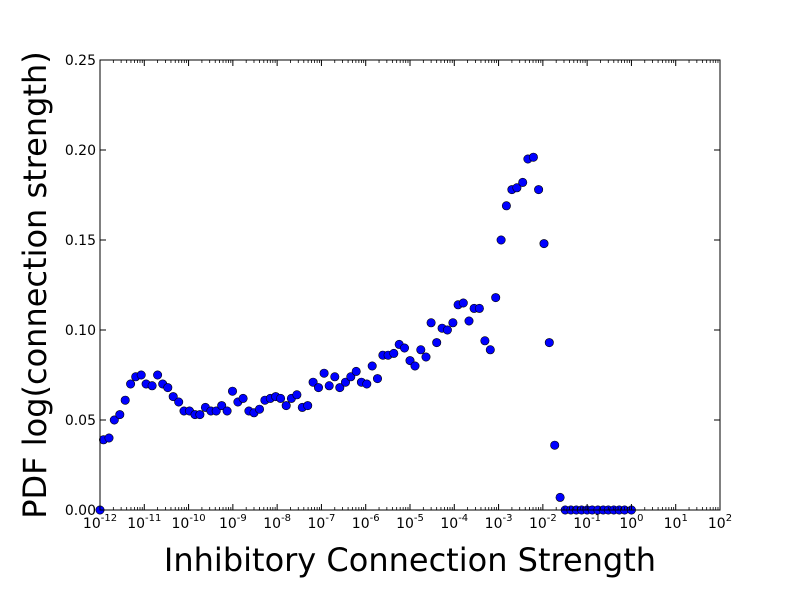 The width and height of the screenshot is (800, 600). I want to click on x-axis-label: Inhibitory Connection Strength, so click(410, 560).